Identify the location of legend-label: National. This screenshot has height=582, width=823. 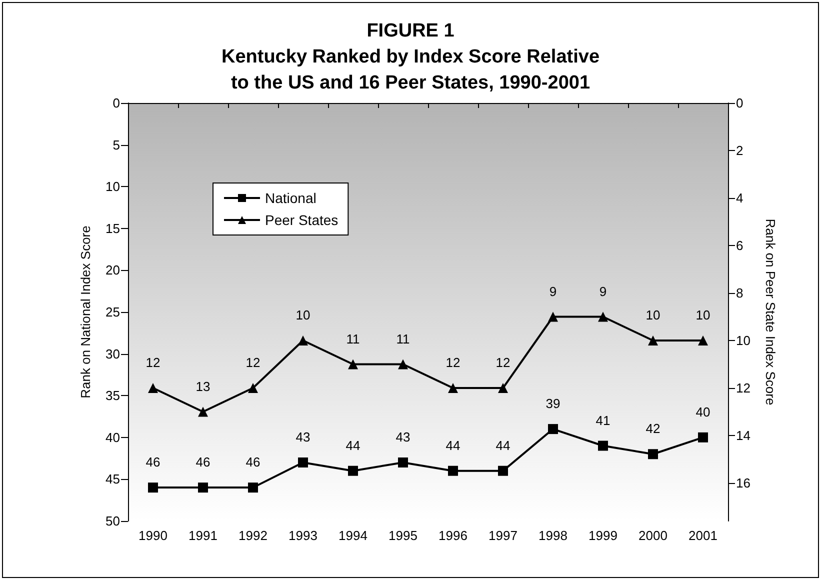
(290, 198).